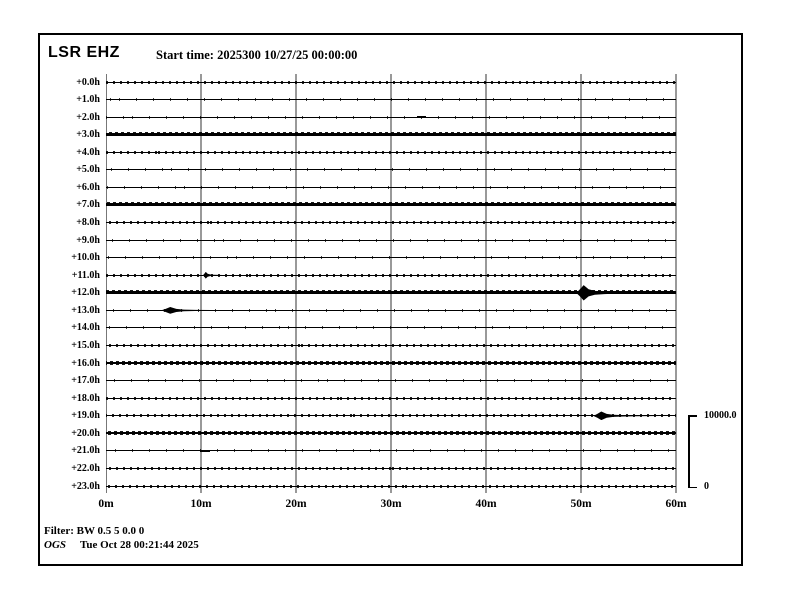 This screenshot has height=612, width=792. Describe the element at coordinates (85, 293) in the screenshot. I see `hour-label: +12.0h` at that location.